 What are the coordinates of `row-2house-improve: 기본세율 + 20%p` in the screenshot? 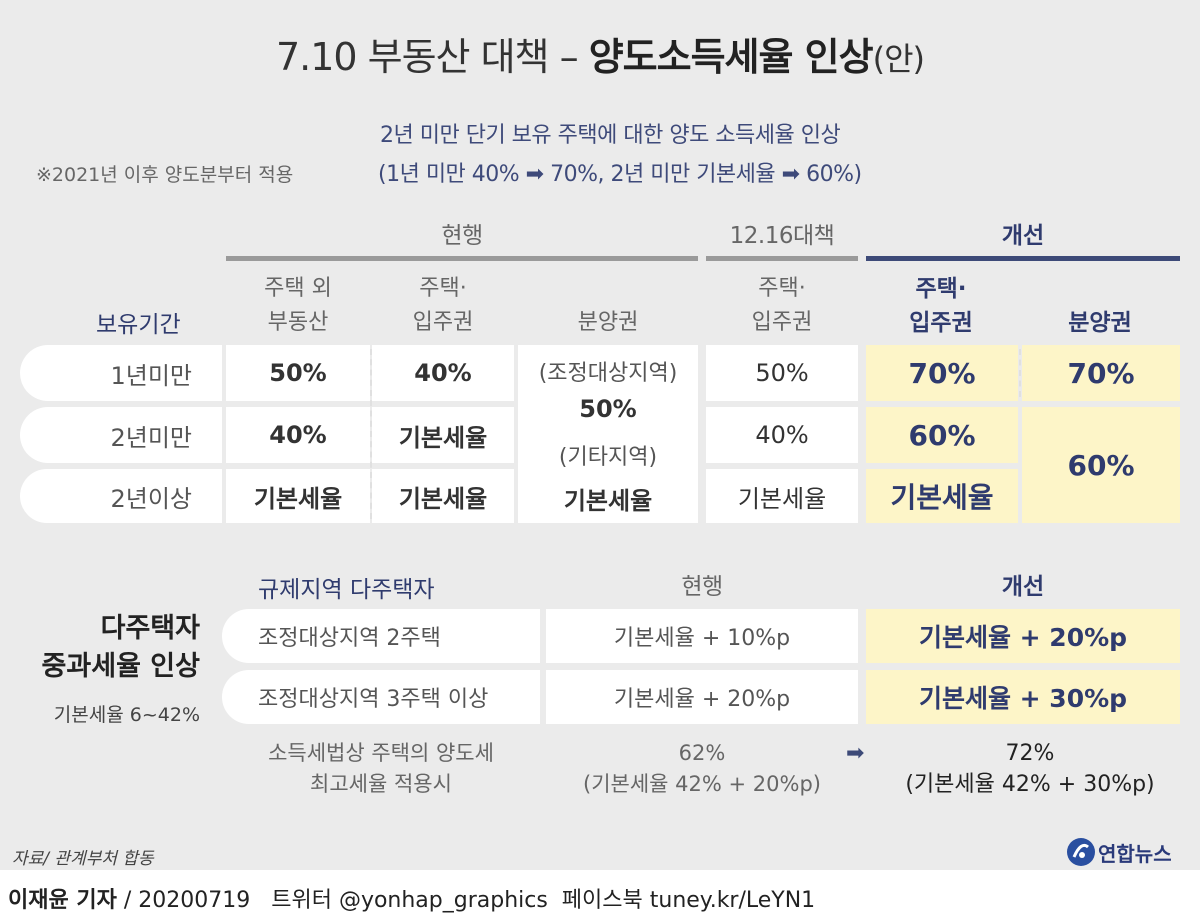 It's located at (1023, 636).